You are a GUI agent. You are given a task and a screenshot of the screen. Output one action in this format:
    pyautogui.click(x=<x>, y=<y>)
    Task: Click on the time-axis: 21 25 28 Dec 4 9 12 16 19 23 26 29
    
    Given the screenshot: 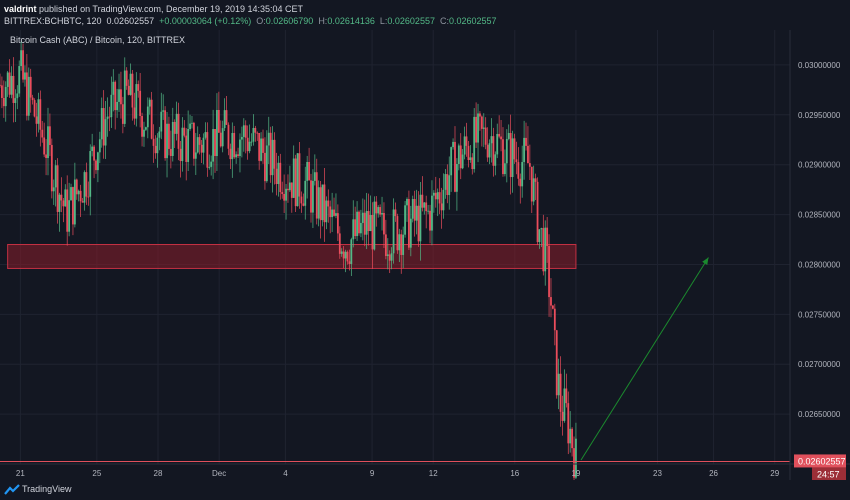 What is the action you would take?
    pyautogui.click(x=398, y=473)
    